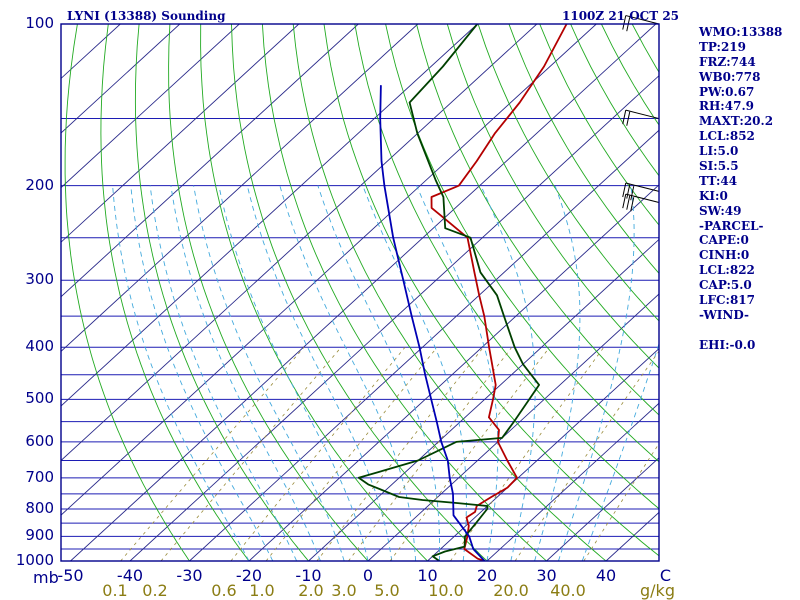 The image size is (800, 600). I want to click on pressure-tick-label: 500, so click(39, 398).